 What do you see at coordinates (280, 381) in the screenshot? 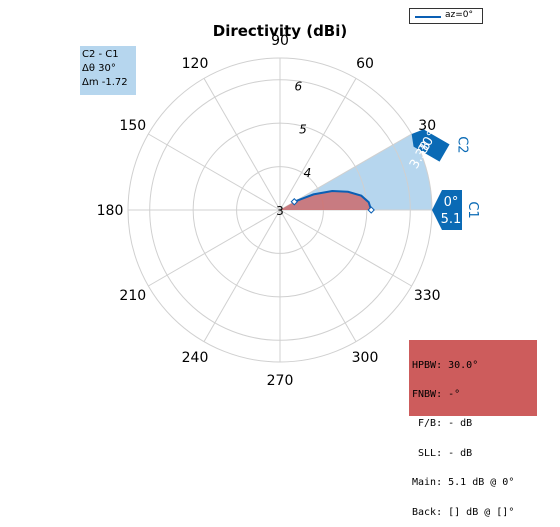
I see `angle-tick-label: 270` at bounding box center [280, 381].